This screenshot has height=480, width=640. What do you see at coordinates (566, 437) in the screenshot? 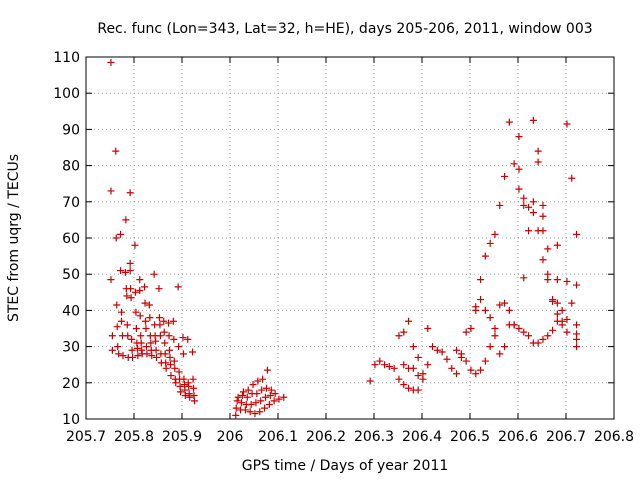
I see `x-tick-label: 206.7` at bounding box center [566, 437].